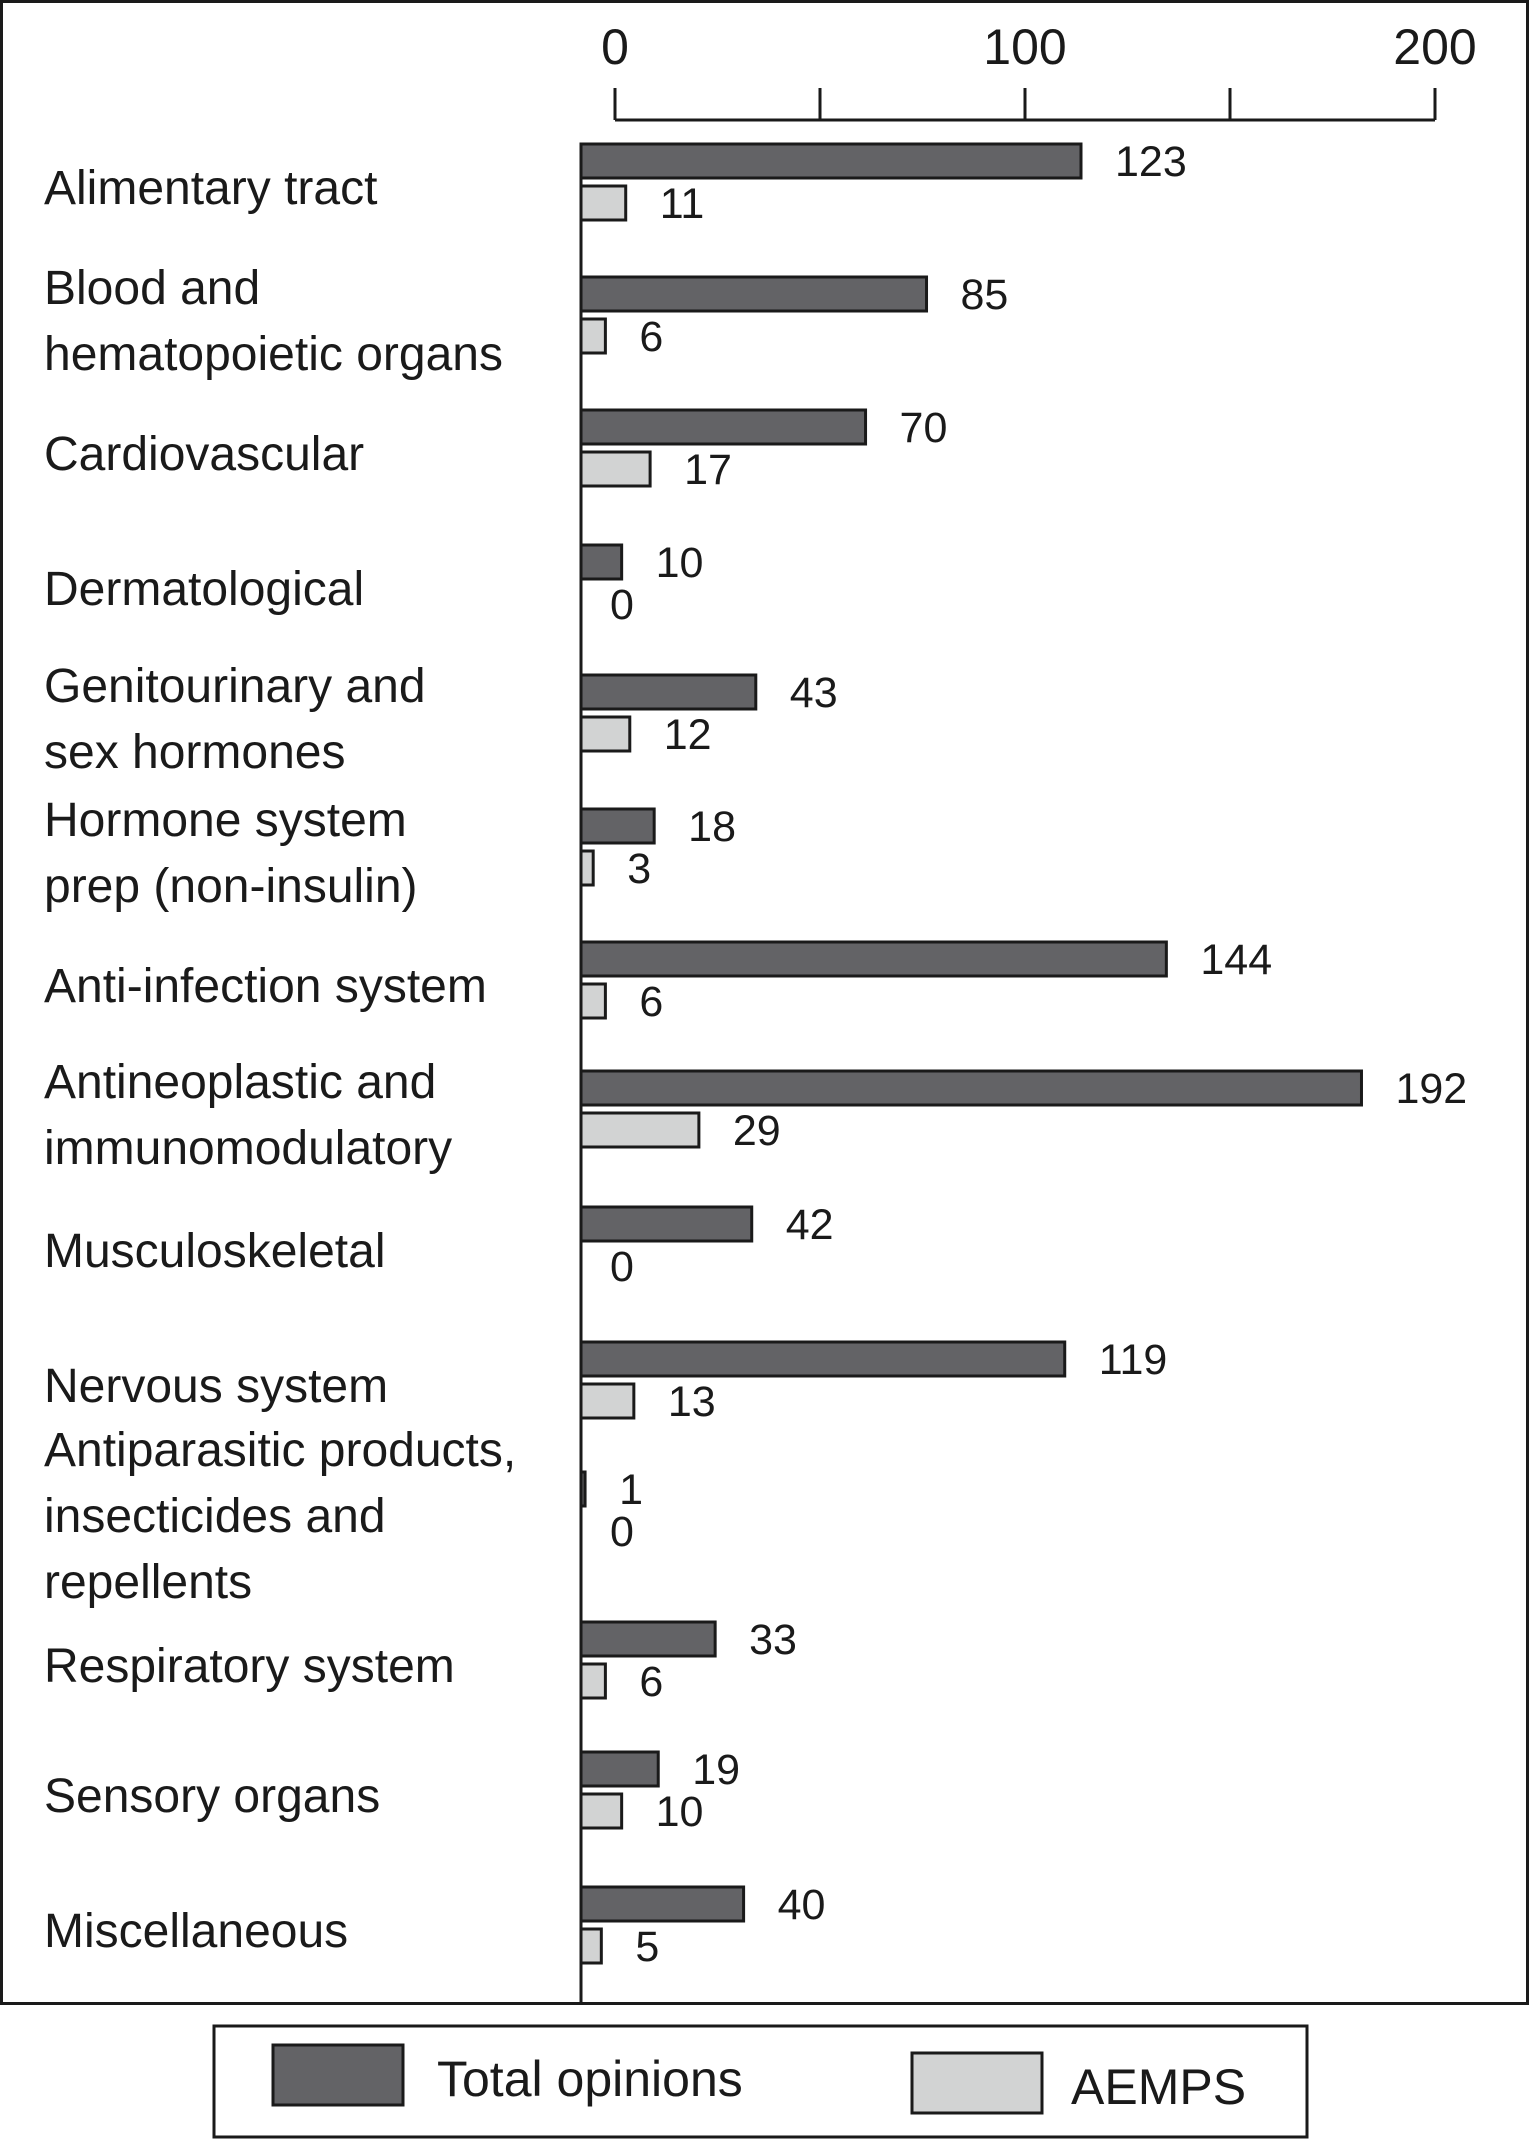  I want to click on category-label-line: Sensory organs, so click(212, 1796).